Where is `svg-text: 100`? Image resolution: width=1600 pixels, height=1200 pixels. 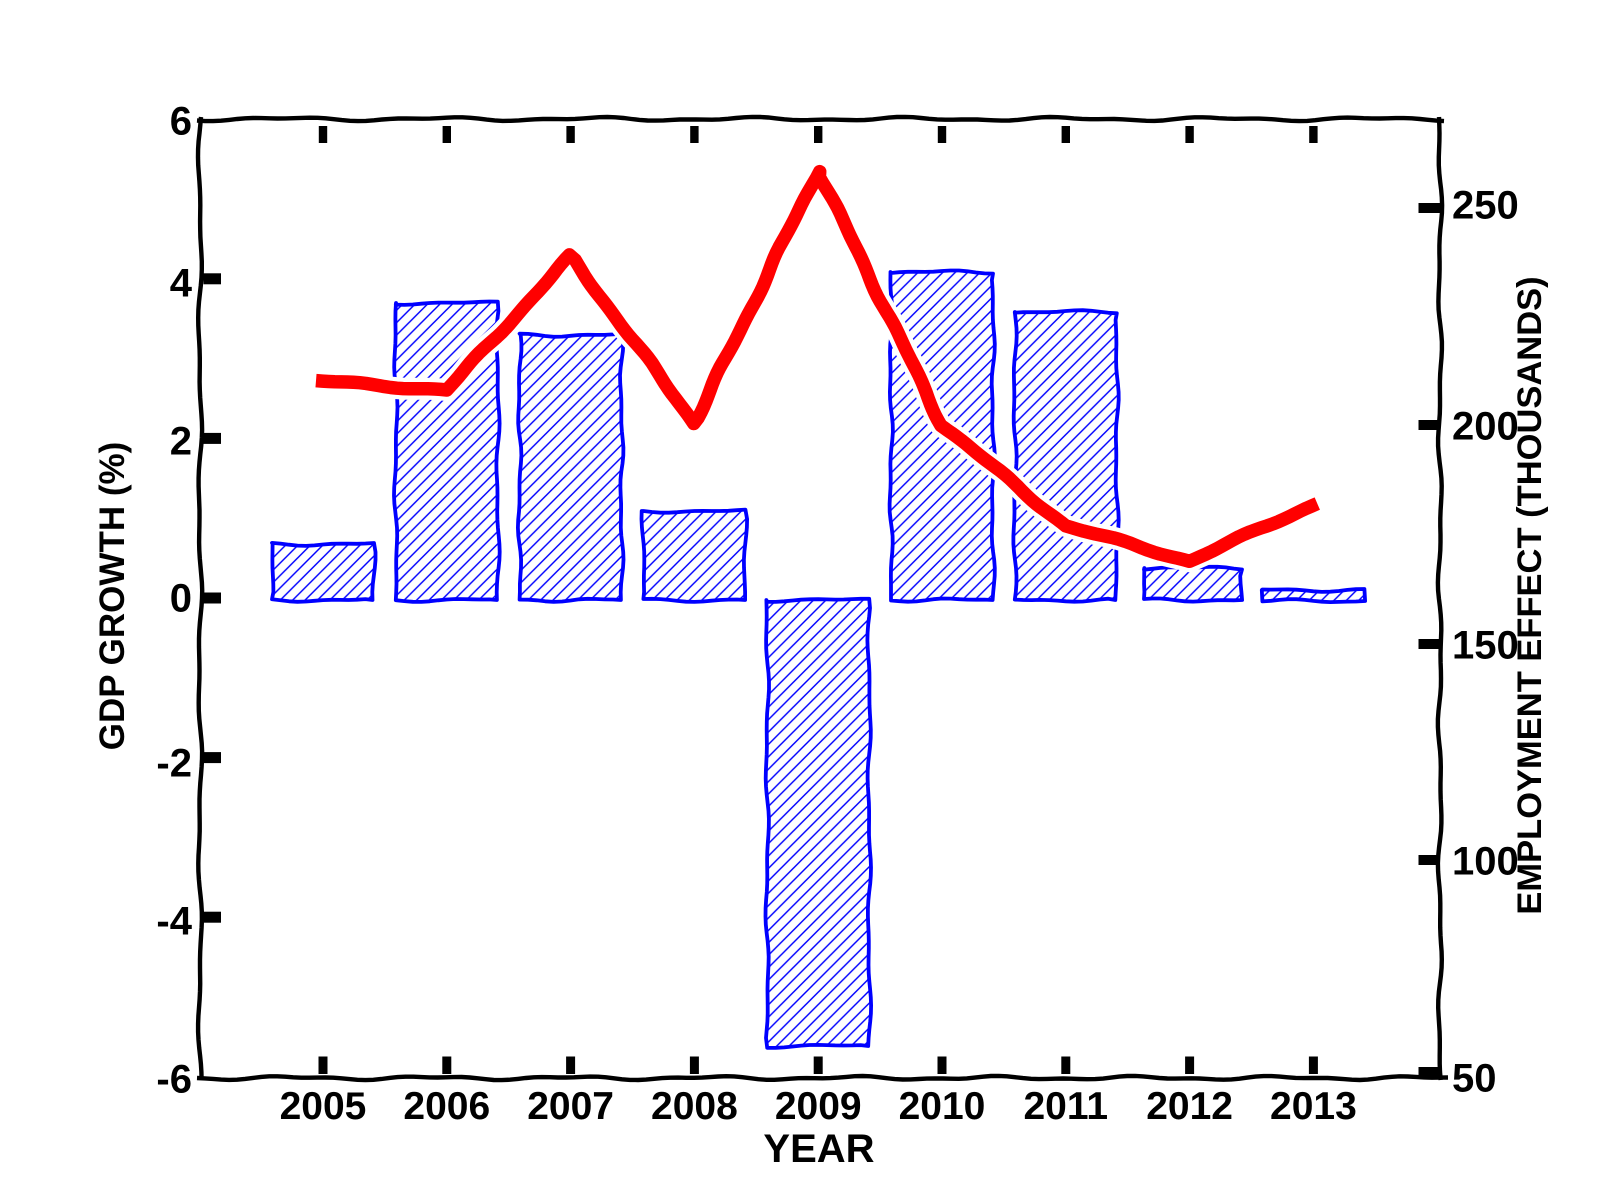
svg-text: 100 is located at coordinates (1485, 862).